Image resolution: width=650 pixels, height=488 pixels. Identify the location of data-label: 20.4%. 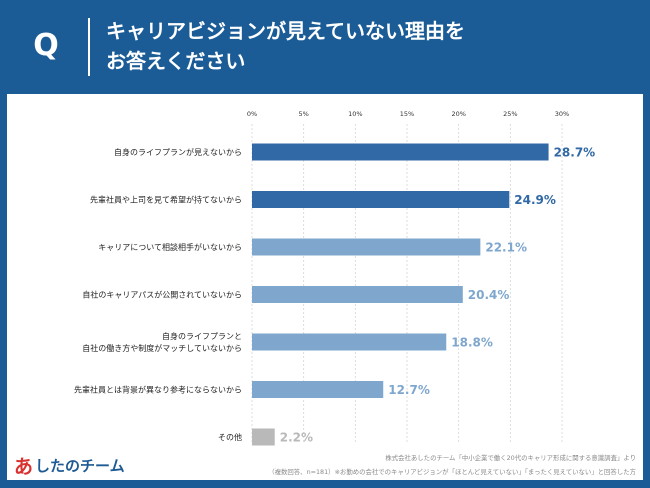
(489, 295).